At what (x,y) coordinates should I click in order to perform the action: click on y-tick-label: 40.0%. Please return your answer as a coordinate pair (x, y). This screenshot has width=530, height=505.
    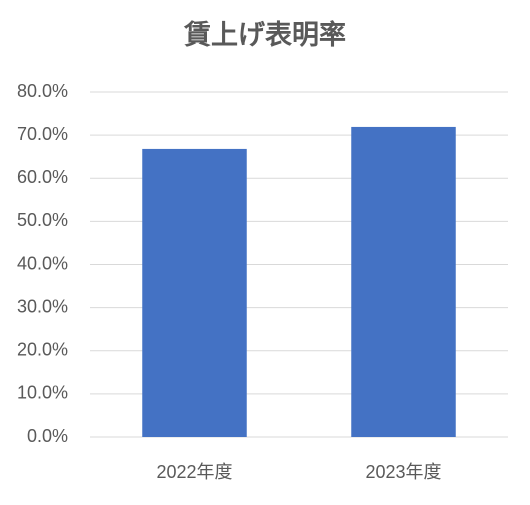
    Looking at the image, I should click on (42, 263).